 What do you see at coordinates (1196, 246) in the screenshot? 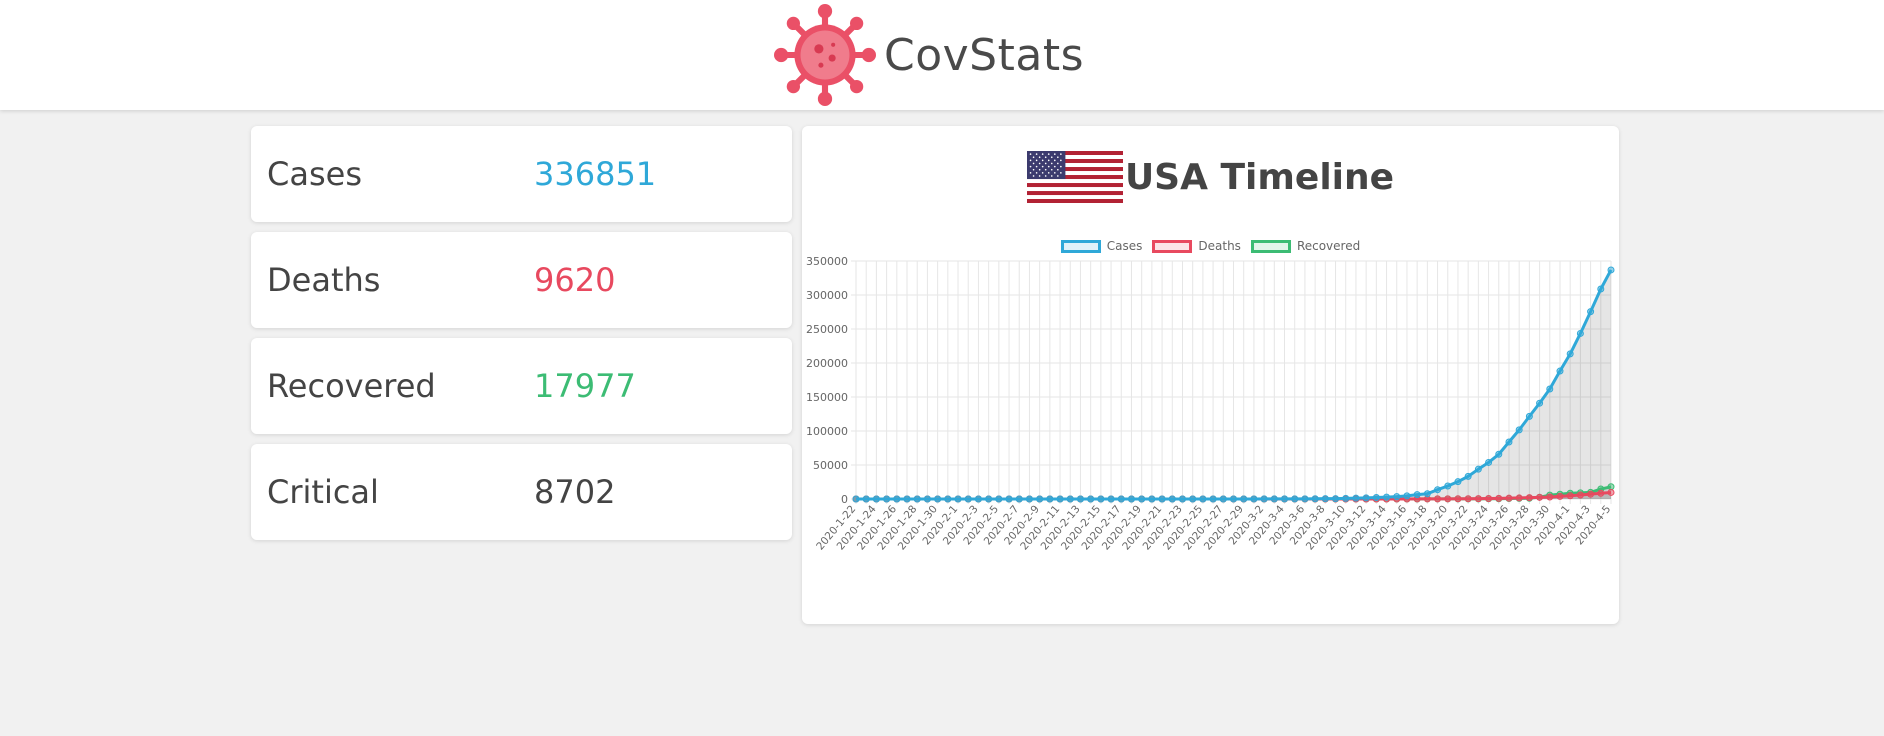
I see `legend-item-deaths: Deaths` at bounding box center [1196, 246].